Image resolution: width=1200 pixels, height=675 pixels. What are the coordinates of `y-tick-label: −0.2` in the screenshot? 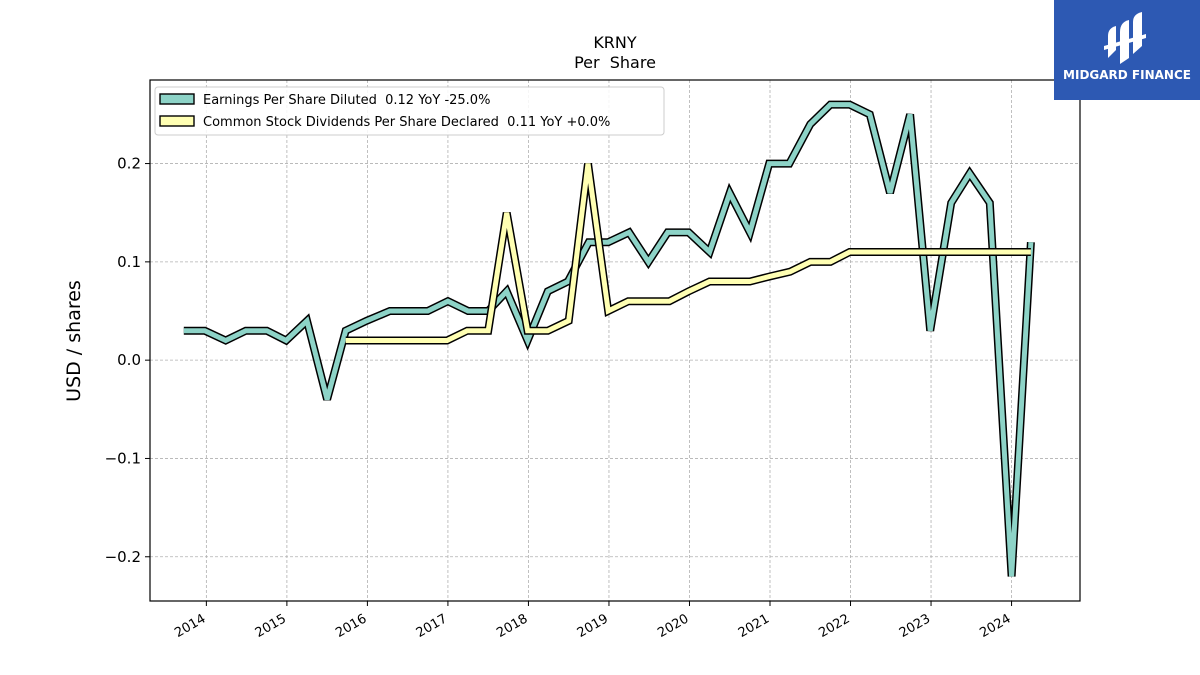 It's located at (123, 557).